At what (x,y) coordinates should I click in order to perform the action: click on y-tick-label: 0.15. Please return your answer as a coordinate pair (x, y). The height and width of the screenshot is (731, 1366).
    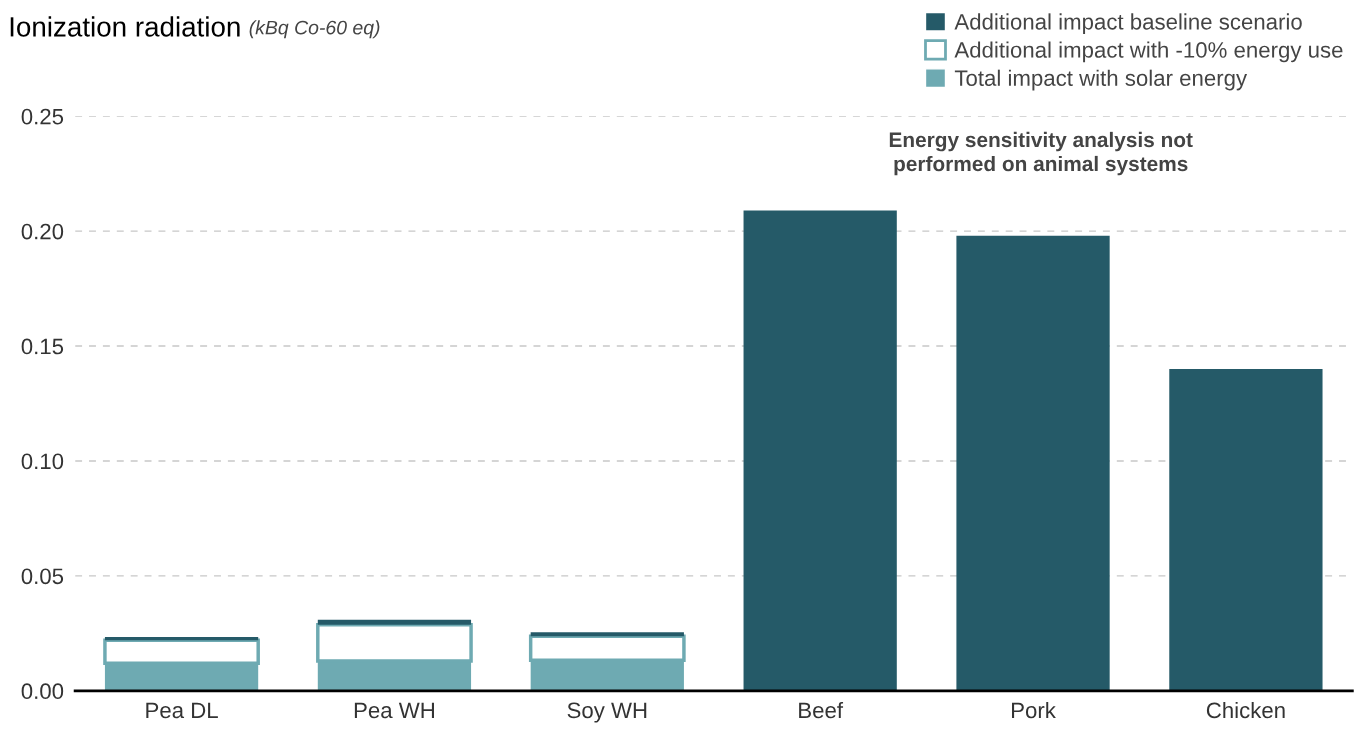
    Looking at the image, I should click on (42, 346).